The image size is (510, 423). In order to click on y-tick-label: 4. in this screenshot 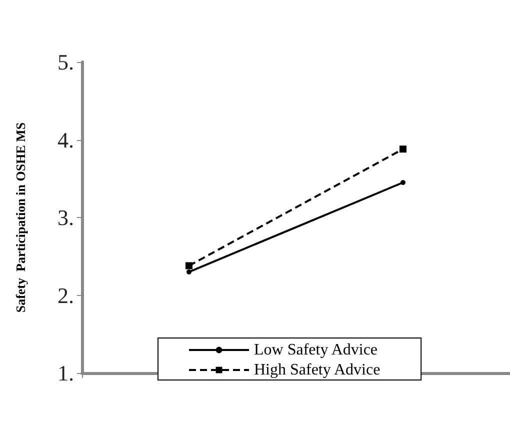, I will do `click(66, 139)`.